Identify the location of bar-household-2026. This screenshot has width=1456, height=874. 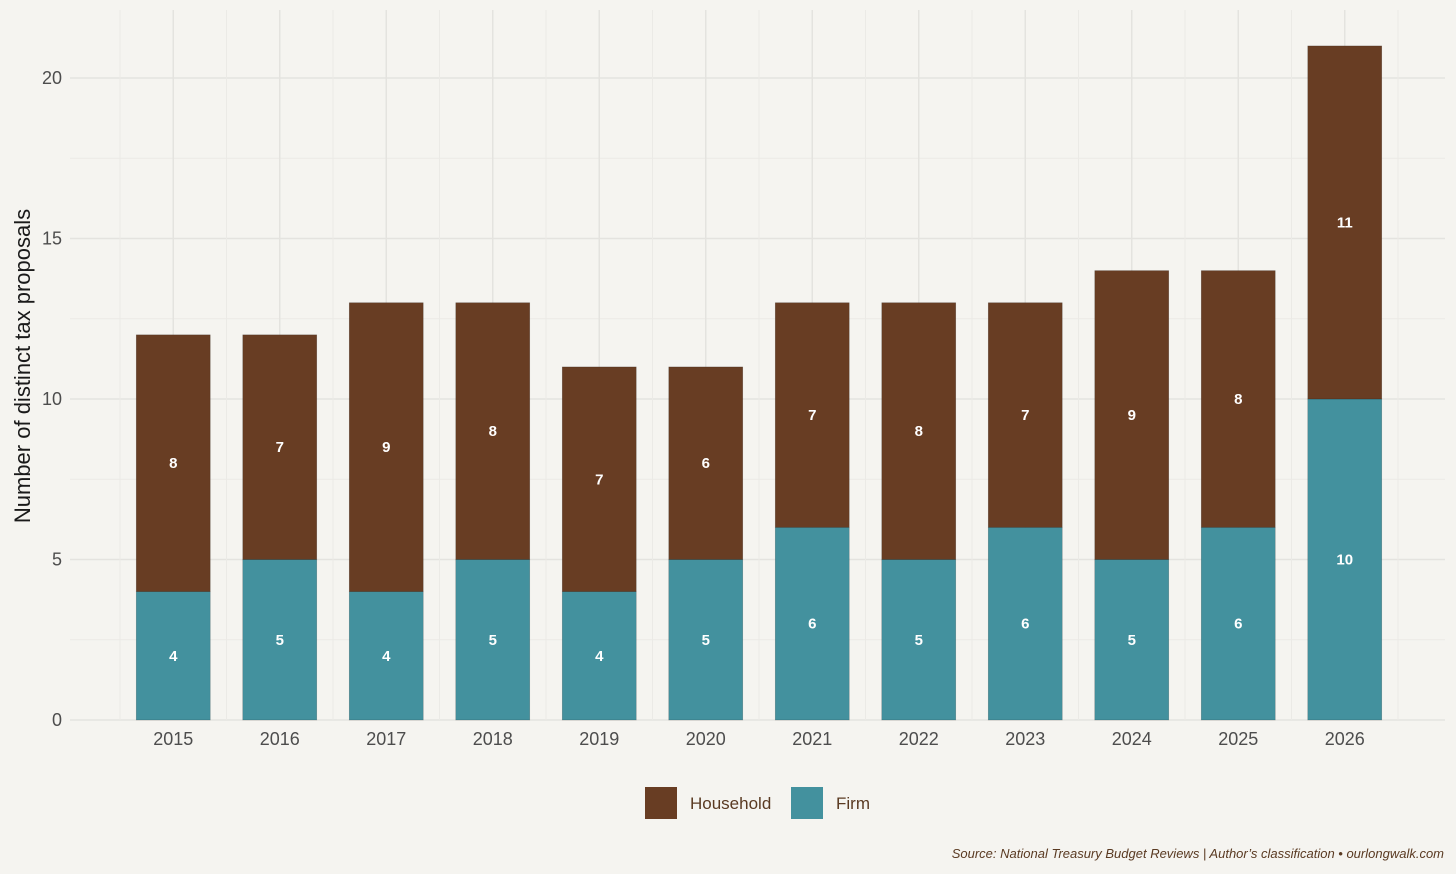
(1345, 222).